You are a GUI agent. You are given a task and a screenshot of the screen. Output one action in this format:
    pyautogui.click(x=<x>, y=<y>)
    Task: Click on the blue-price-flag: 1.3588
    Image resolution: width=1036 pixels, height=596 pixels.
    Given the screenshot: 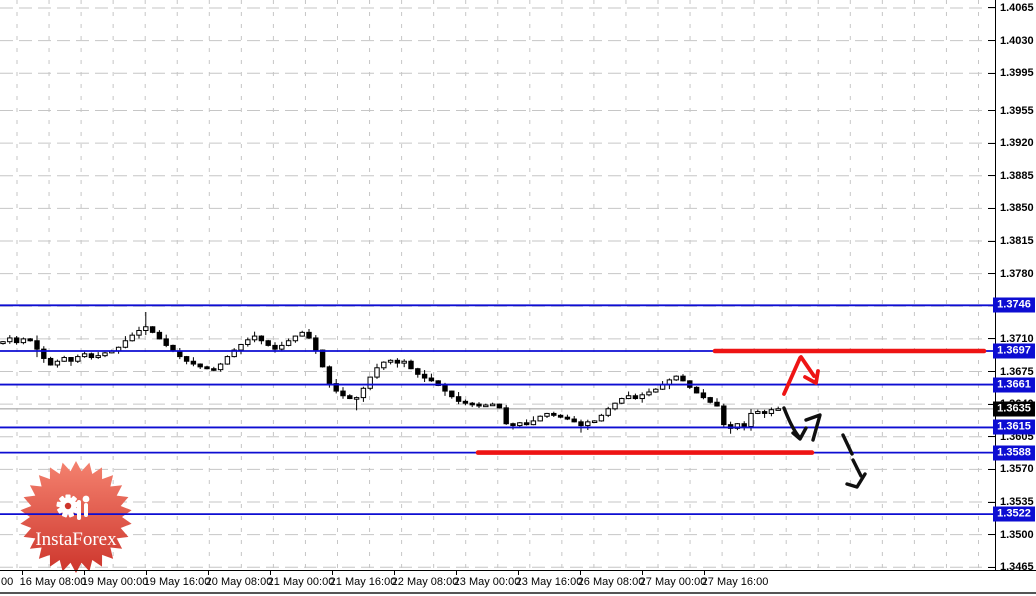 What is the action you would take?
    pyautogui.click(x=1014, y=453)
    